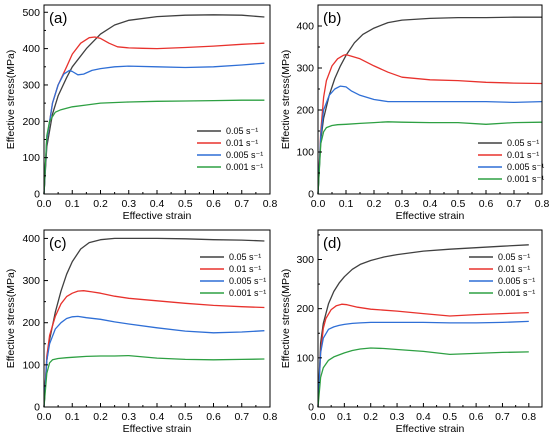 The image size is (550, 439). I want to click on panel-label: (b), so click(332, 18).